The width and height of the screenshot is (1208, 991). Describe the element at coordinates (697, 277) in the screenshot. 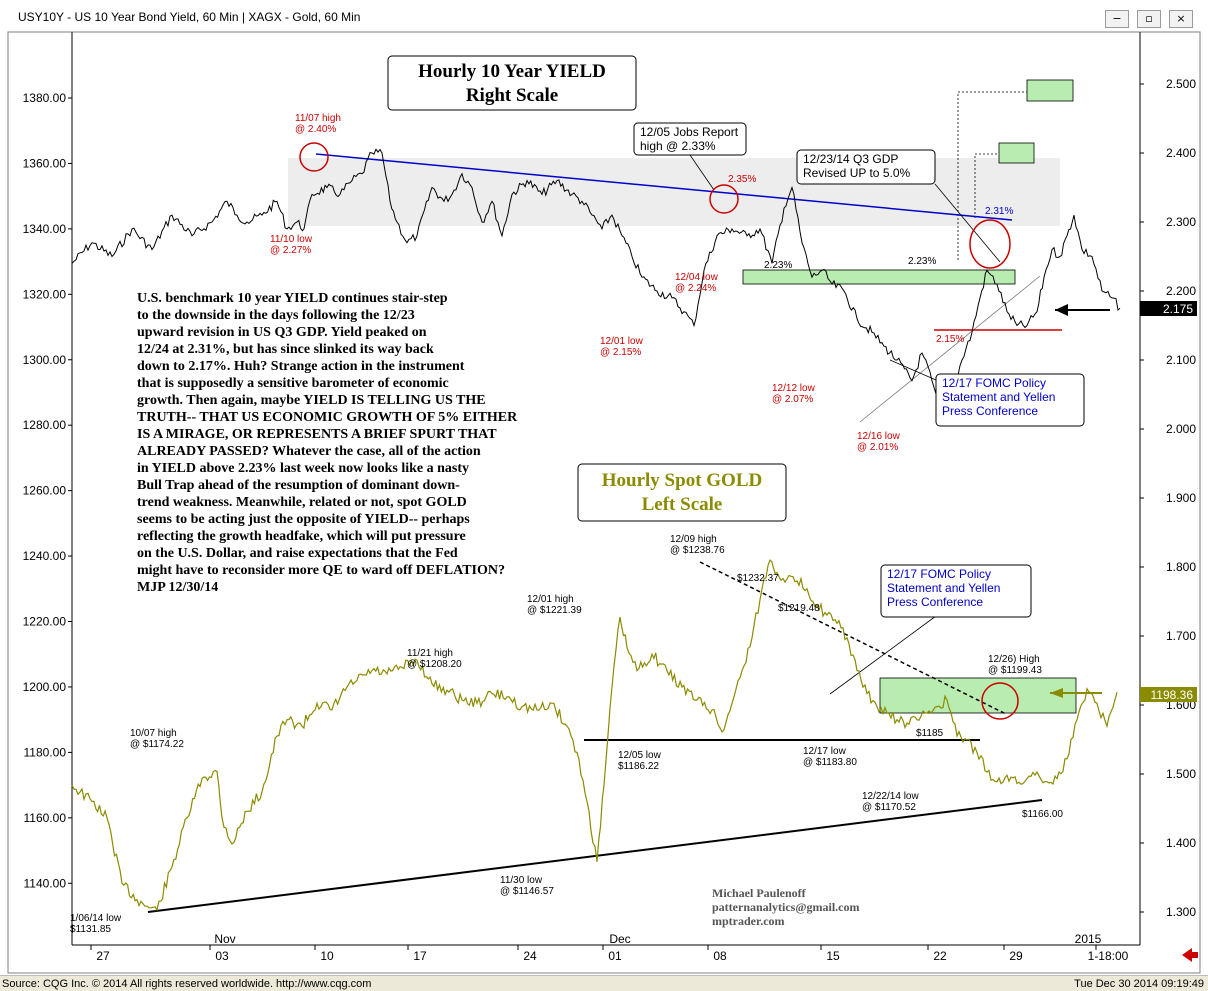

I see `yield-label-text: 12/04 low` at that location.